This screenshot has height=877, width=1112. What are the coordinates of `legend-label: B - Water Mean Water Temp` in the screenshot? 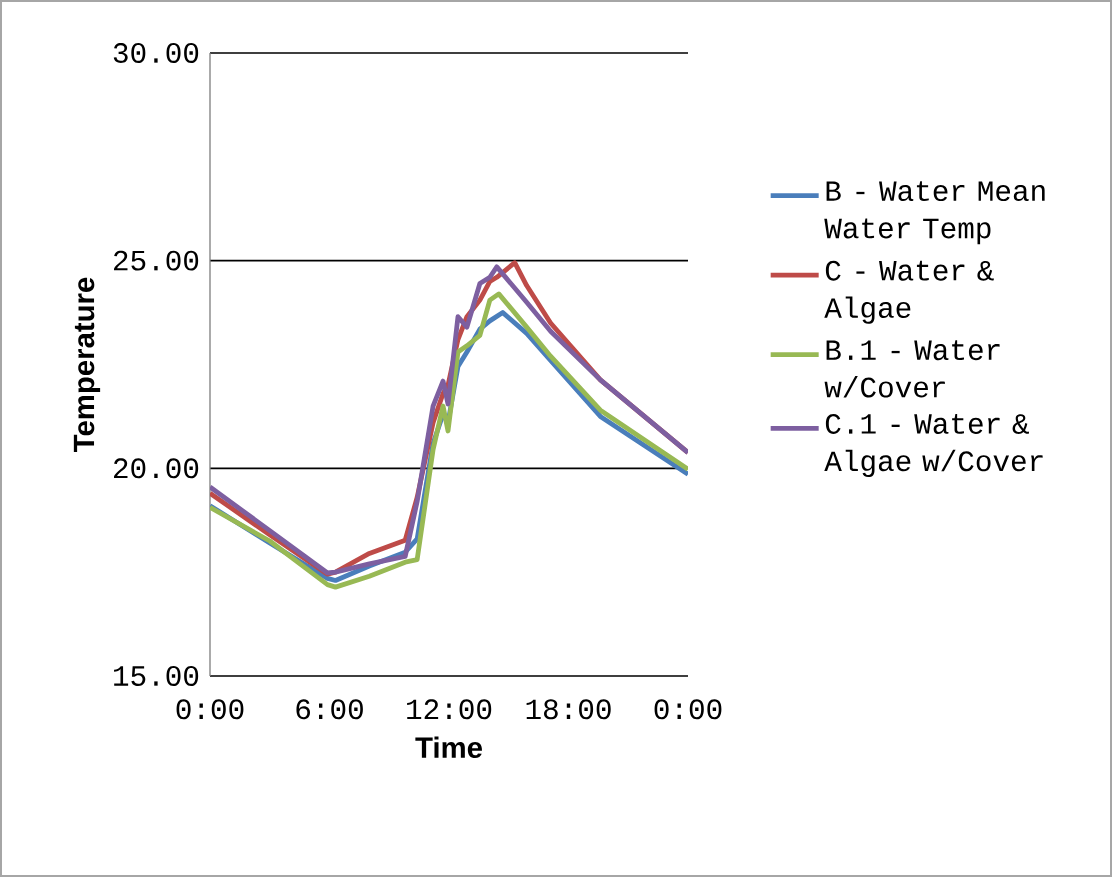 It's located at (934, 213).